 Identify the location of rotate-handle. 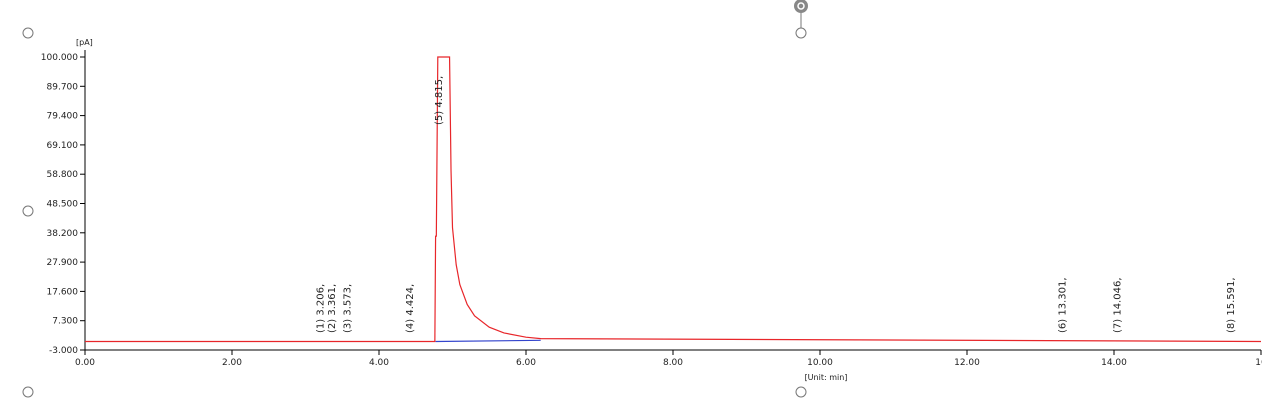
(801, 6).